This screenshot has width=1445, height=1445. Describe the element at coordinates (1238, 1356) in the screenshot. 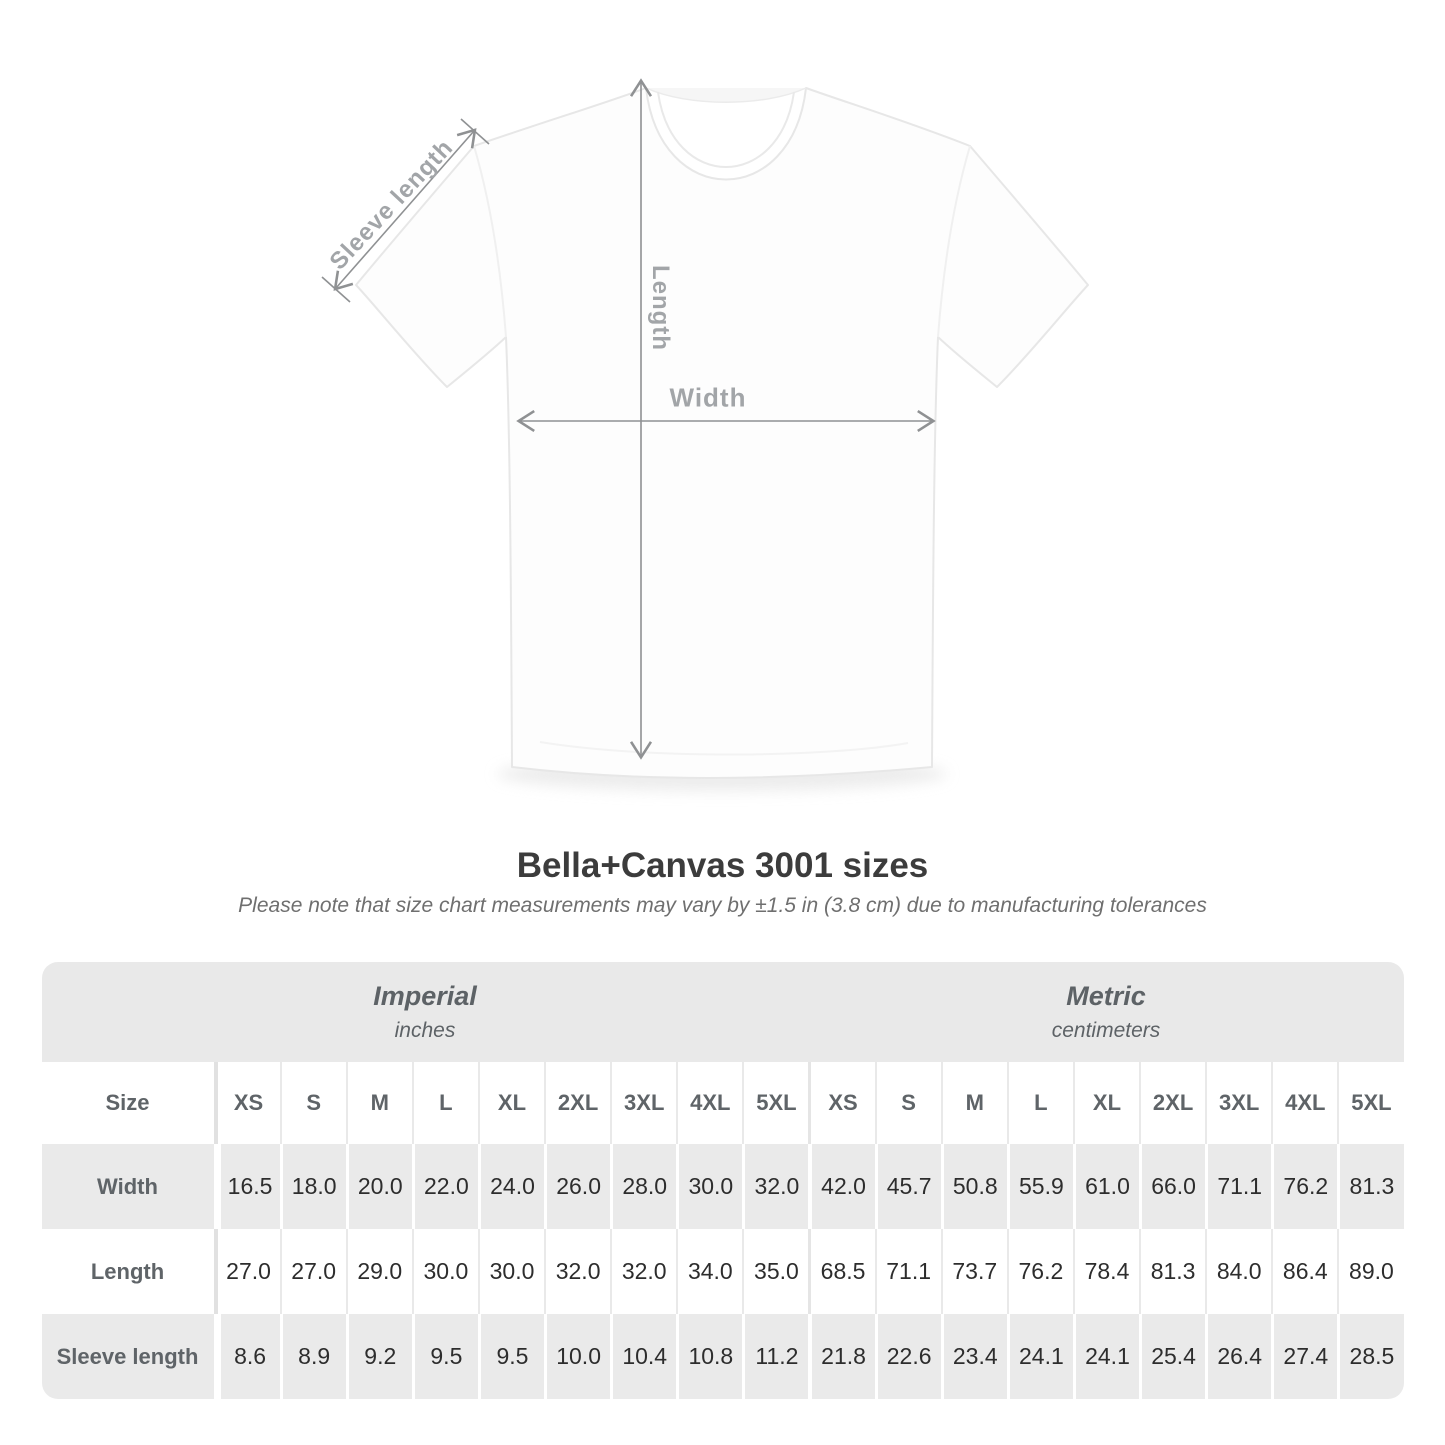

I see `value-cell: 26.4` at that location.